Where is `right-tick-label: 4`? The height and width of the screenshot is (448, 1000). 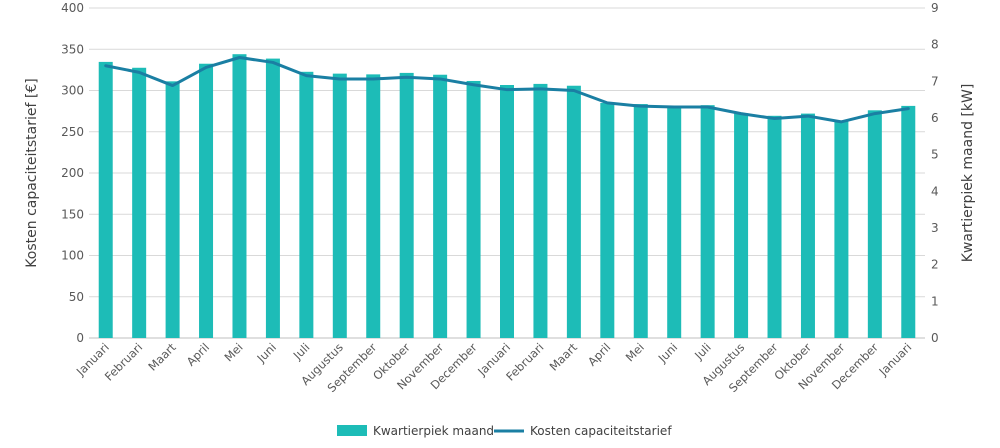
right-tick-label: 4 is located at coordinates (935, 191).